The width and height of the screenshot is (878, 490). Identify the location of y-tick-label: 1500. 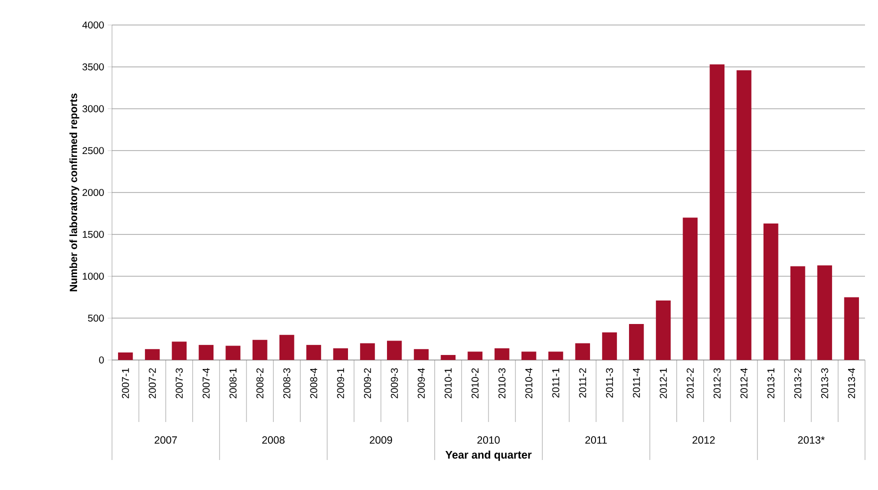
(93, 234).